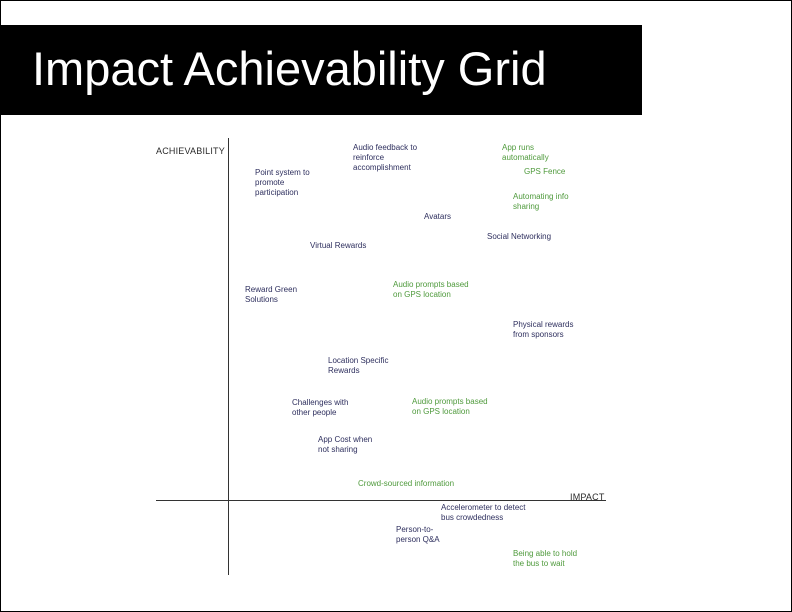  I want to click on grid-item: Person-to- person Q&A, so click(418, 534).